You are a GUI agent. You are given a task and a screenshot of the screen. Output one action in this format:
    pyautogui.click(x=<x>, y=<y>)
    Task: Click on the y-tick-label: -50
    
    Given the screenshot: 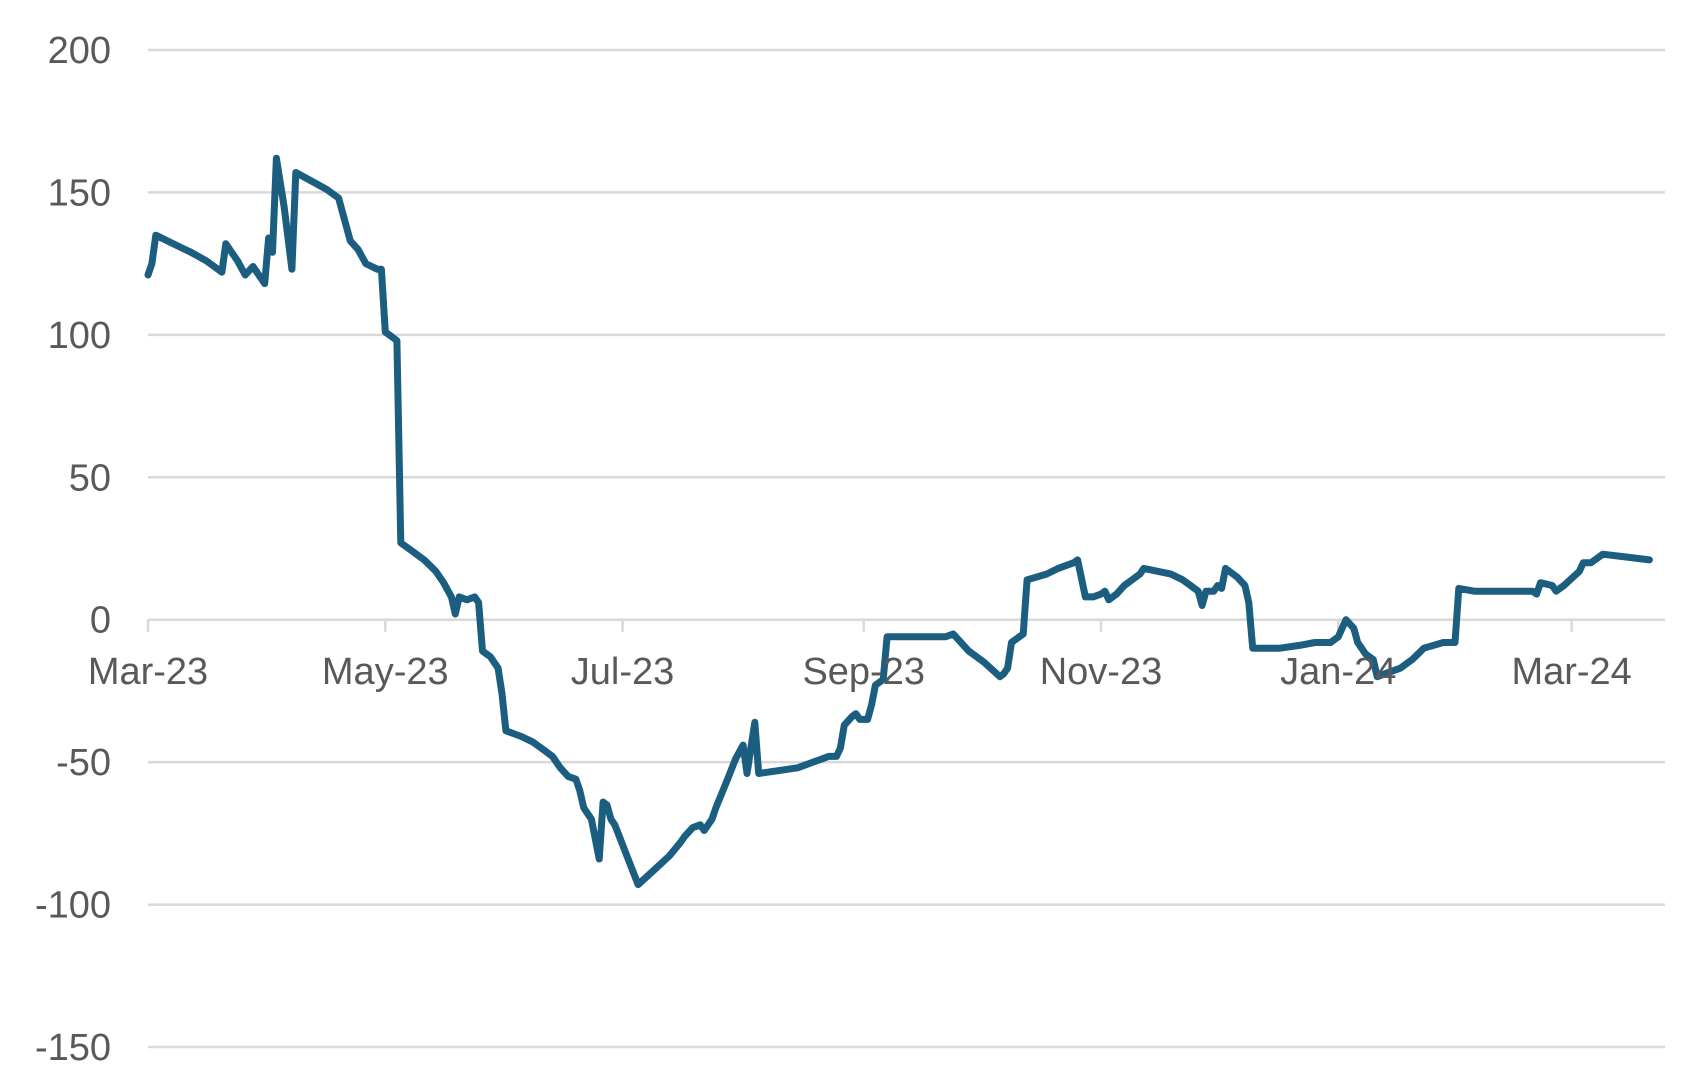 What is the action you would take?
    pyautogui.click(x=83, y=763)
    